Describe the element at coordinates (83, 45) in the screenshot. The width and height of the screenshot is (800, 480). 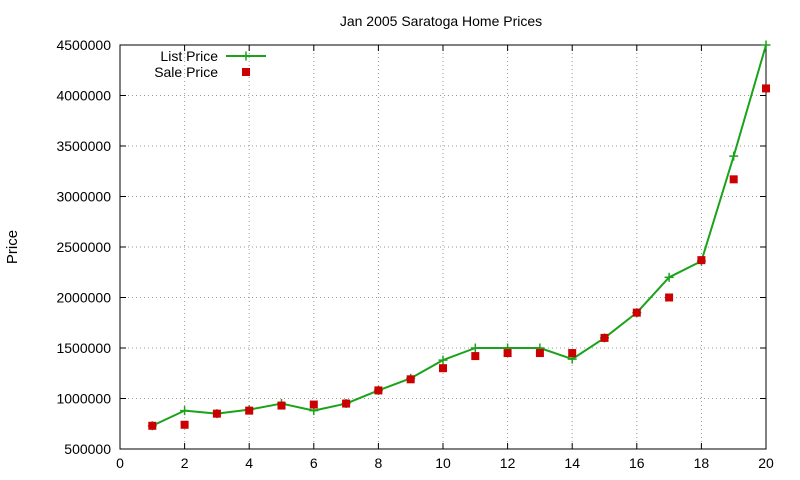
I see `y-tick-label: 4500000` at that location.